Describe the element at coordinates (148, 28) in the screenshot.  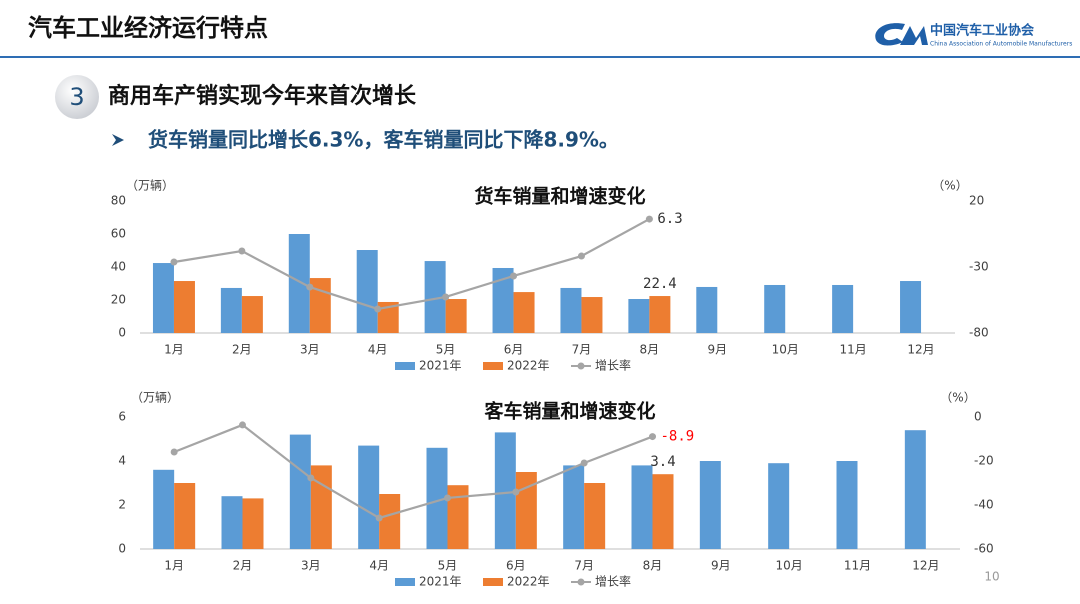
I see `slide-title: 汽车工业经济运行特点` at that location.